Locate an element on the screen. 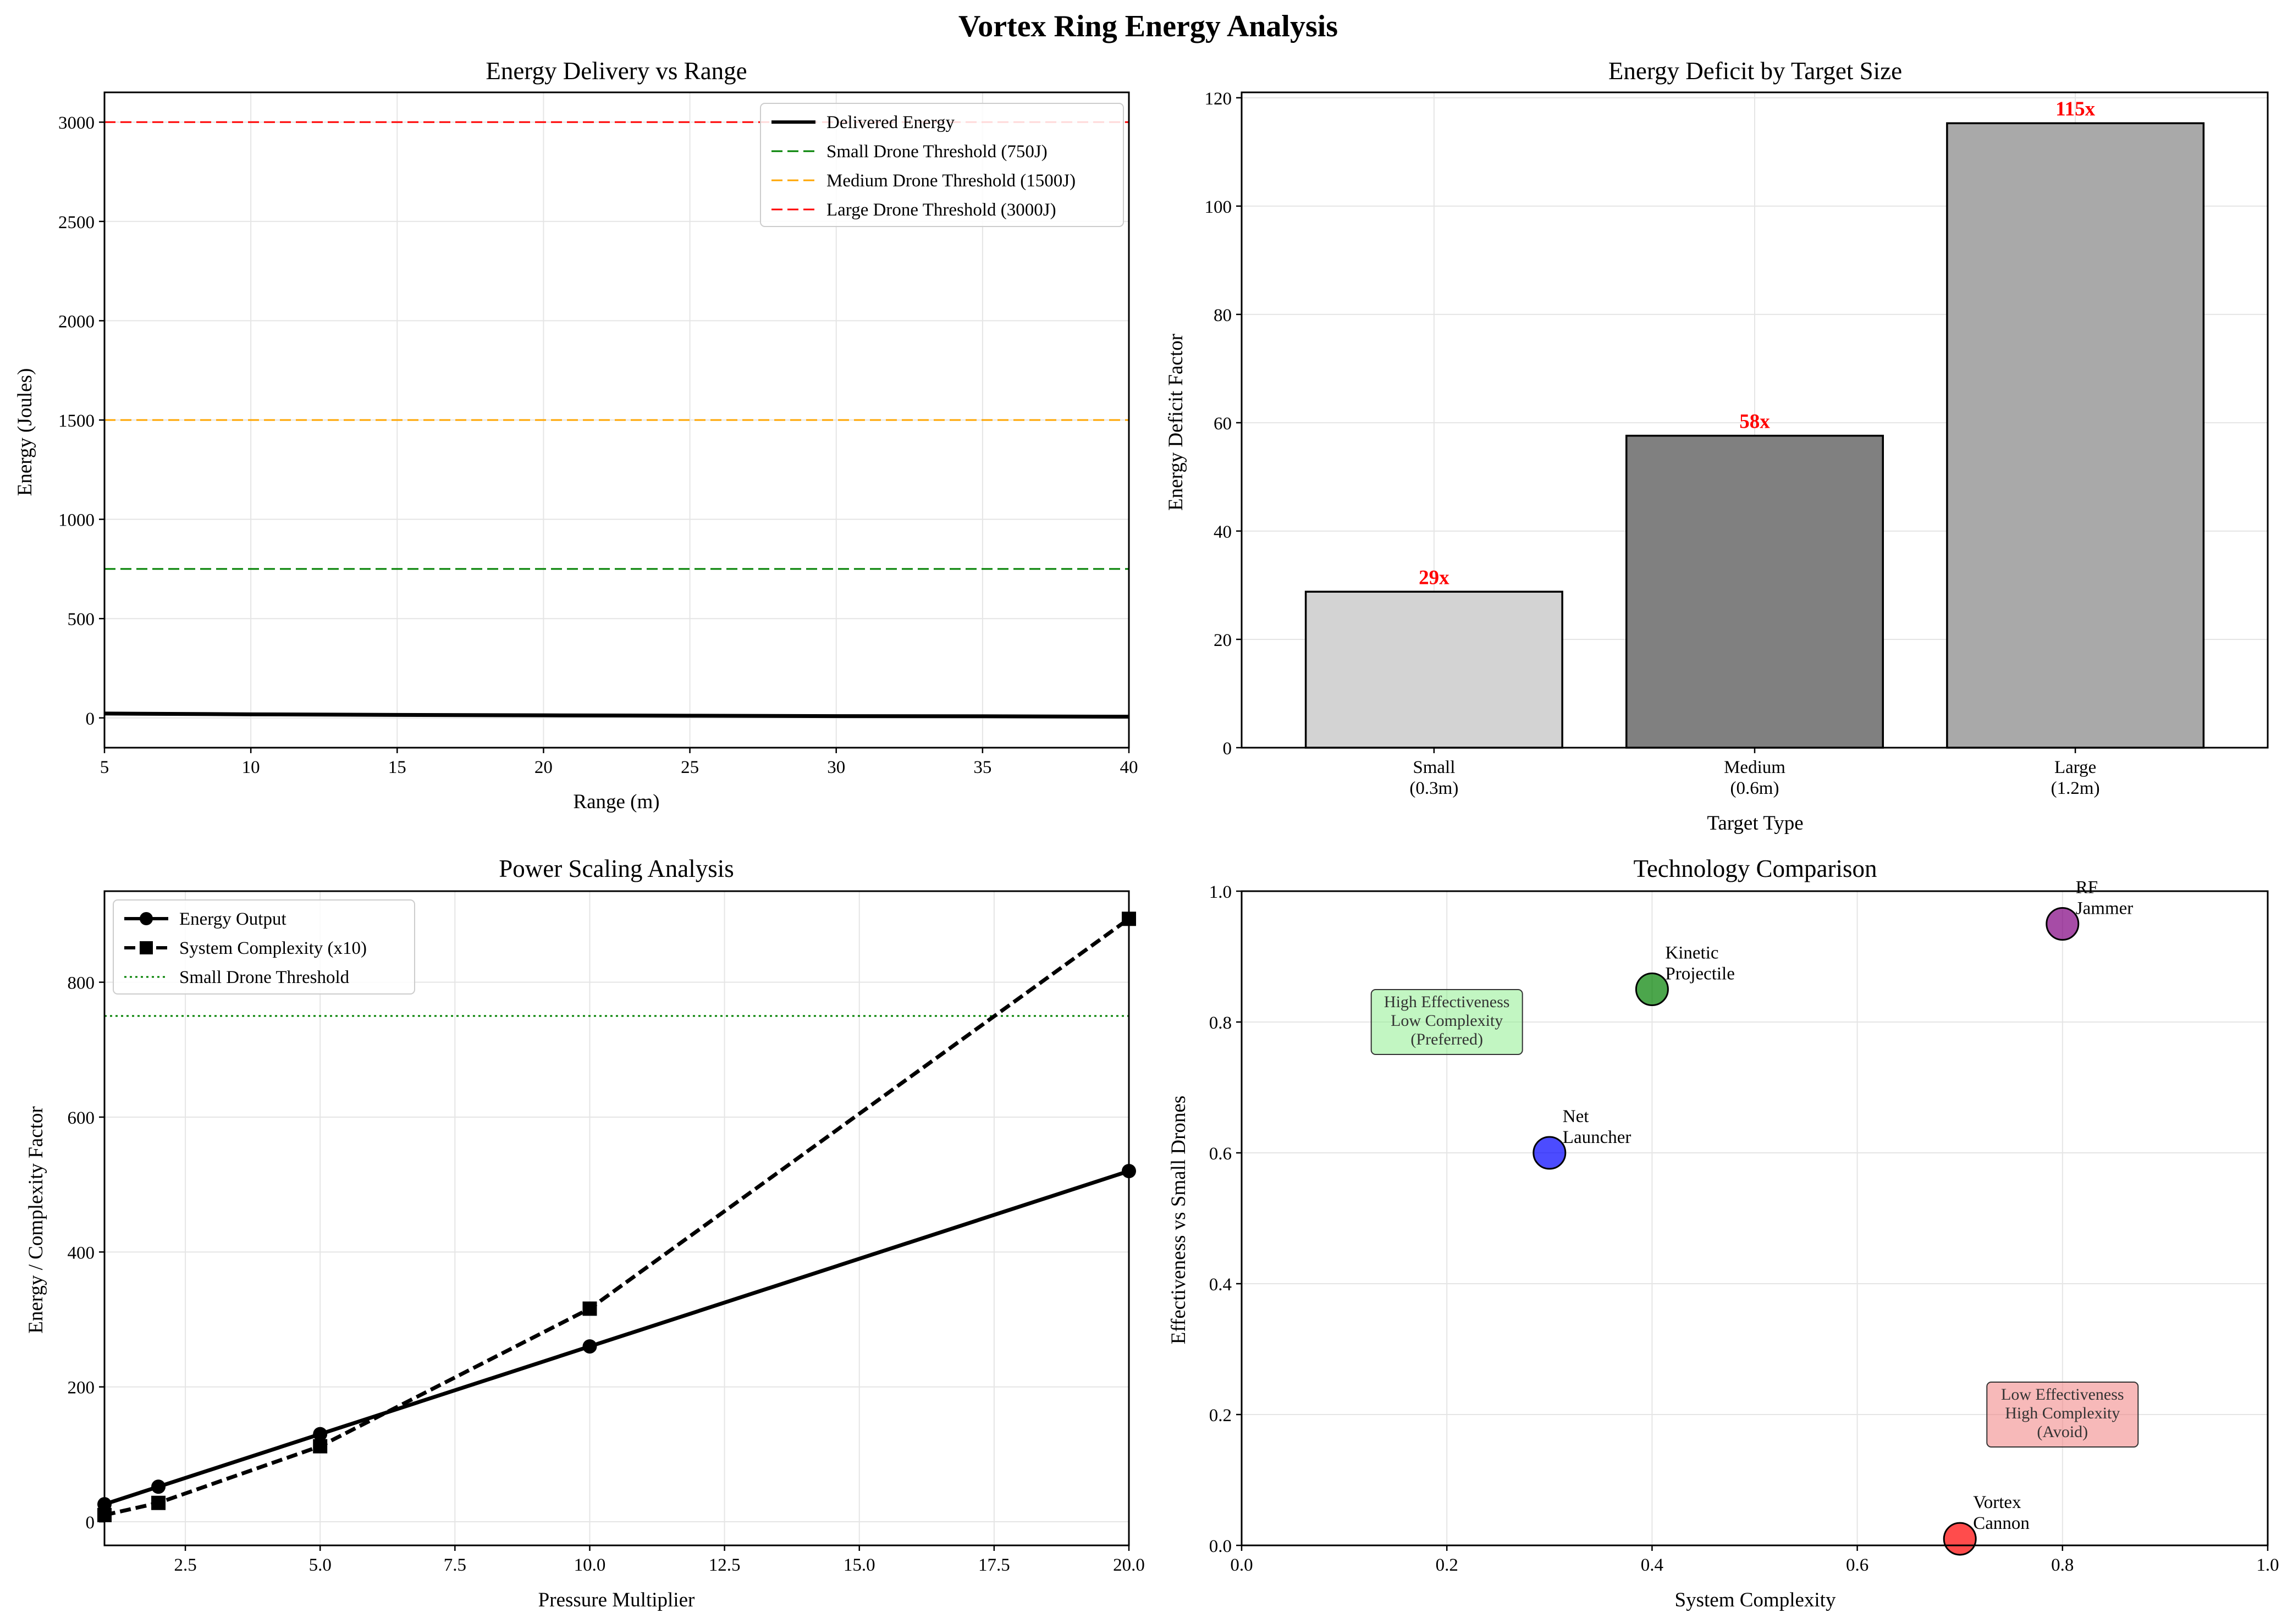 This screenshot has height=1624, width=2293. bar-value-label: 115x is located at coordinates (2075, 109).